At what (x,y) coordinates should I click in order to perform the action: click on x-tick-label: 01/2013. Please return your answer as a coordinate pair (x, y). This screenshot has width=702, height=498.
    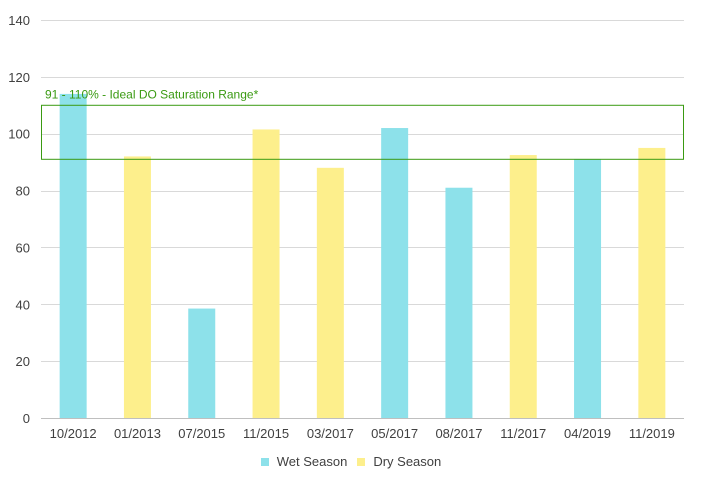
    Looking at the image, I should click on (137, 433).